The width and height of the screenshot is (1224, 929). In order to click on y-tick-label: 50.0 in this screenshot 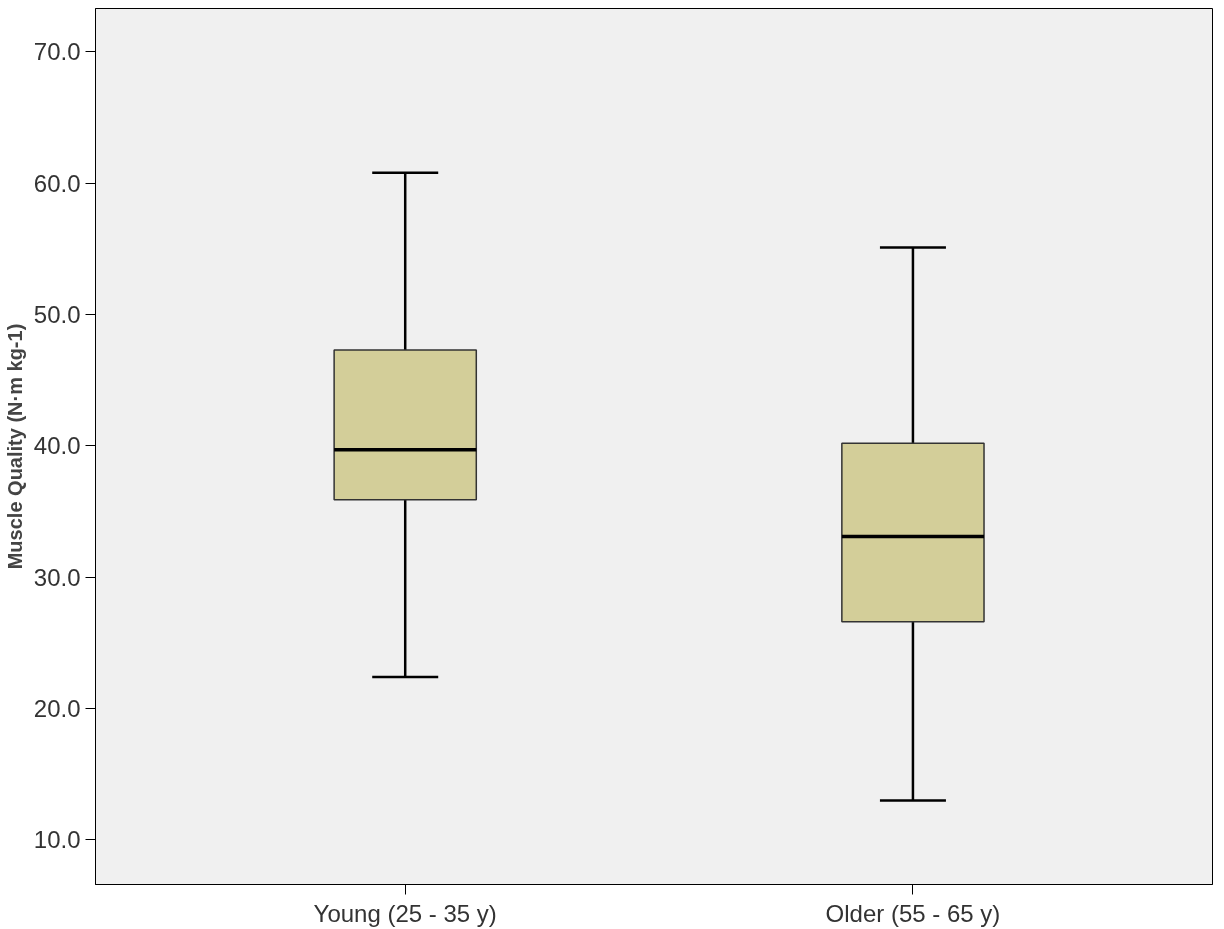, I will do `click(57, 315)`.